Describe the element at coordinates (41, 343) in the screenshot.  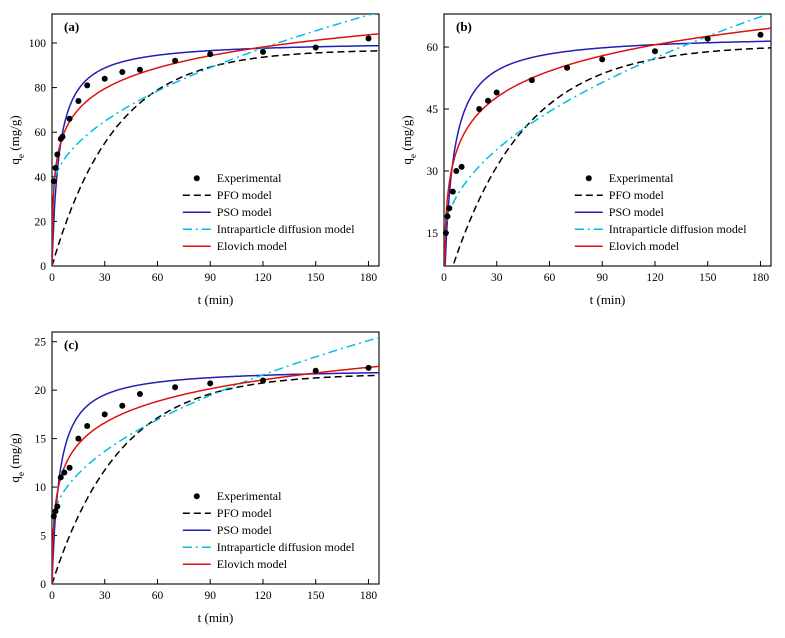
I see `y-tick-label: 25` at that location.